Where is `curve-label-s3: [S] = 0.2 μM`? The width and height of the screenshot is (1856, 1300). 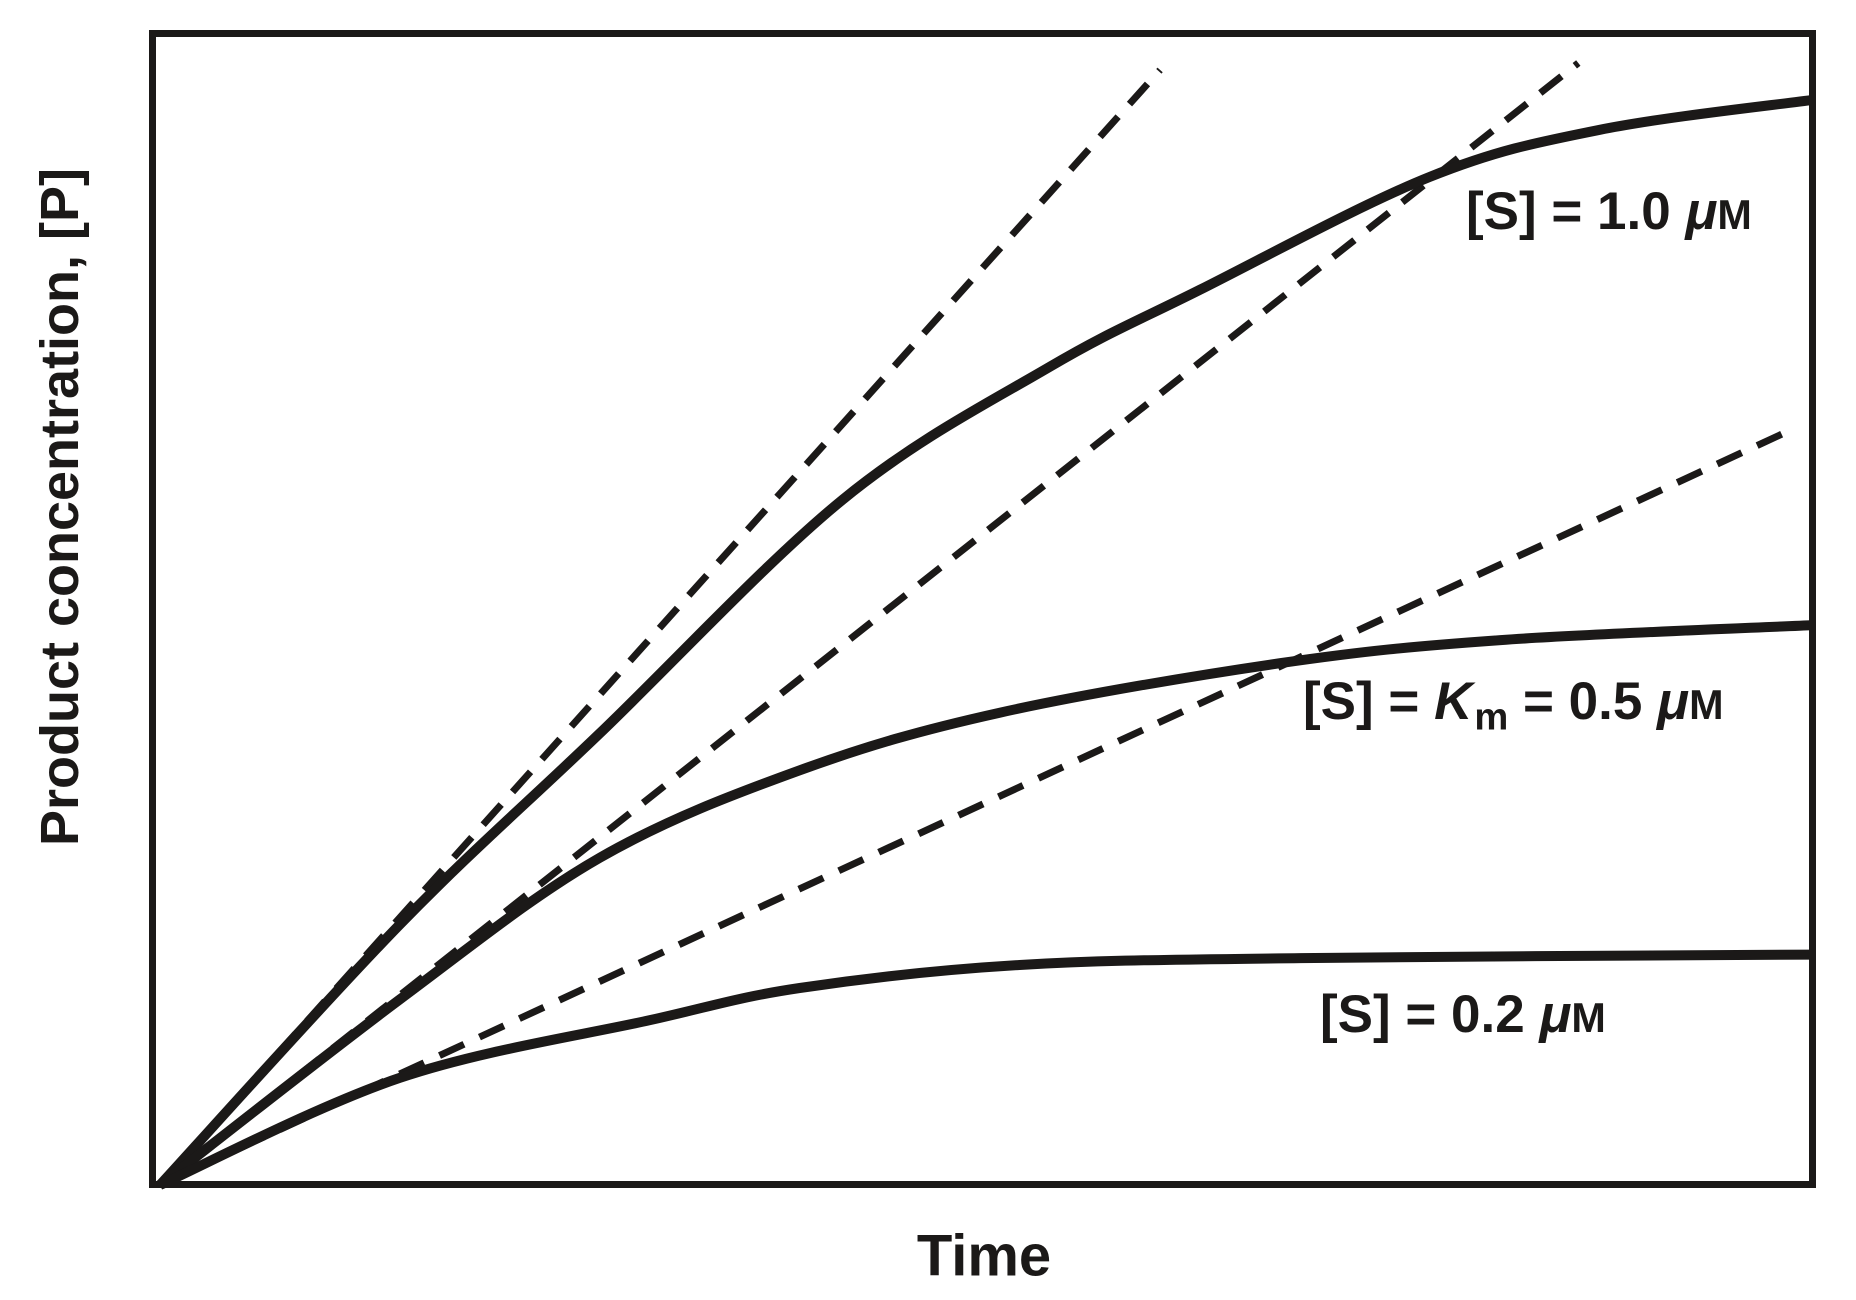 curve-label-s3: [S] = 0.2 μM is located at coordinates (1463, 1014).